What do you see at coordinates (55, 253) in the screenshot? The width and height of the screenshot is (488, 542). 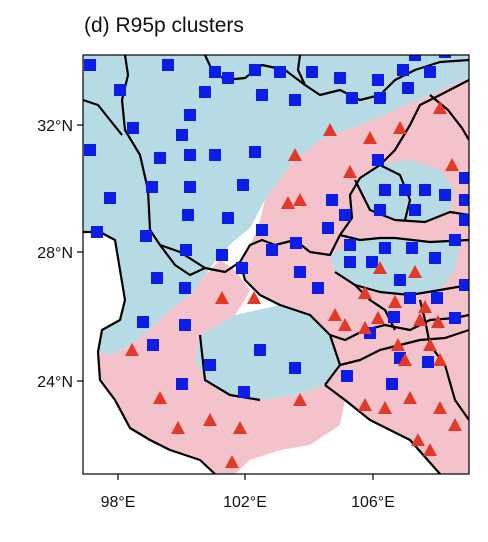 I see `lat-label-28n: 28°N` at bounding box center [55, 253].